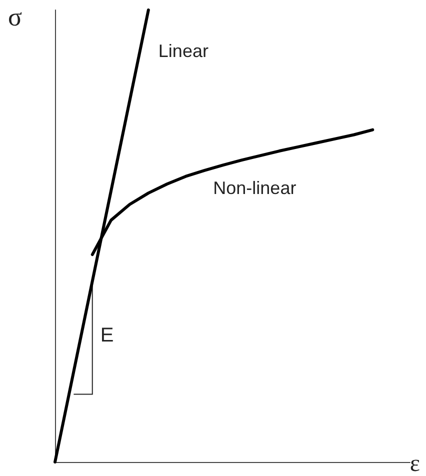  I want to click on annotation: E, so click(107, 335).